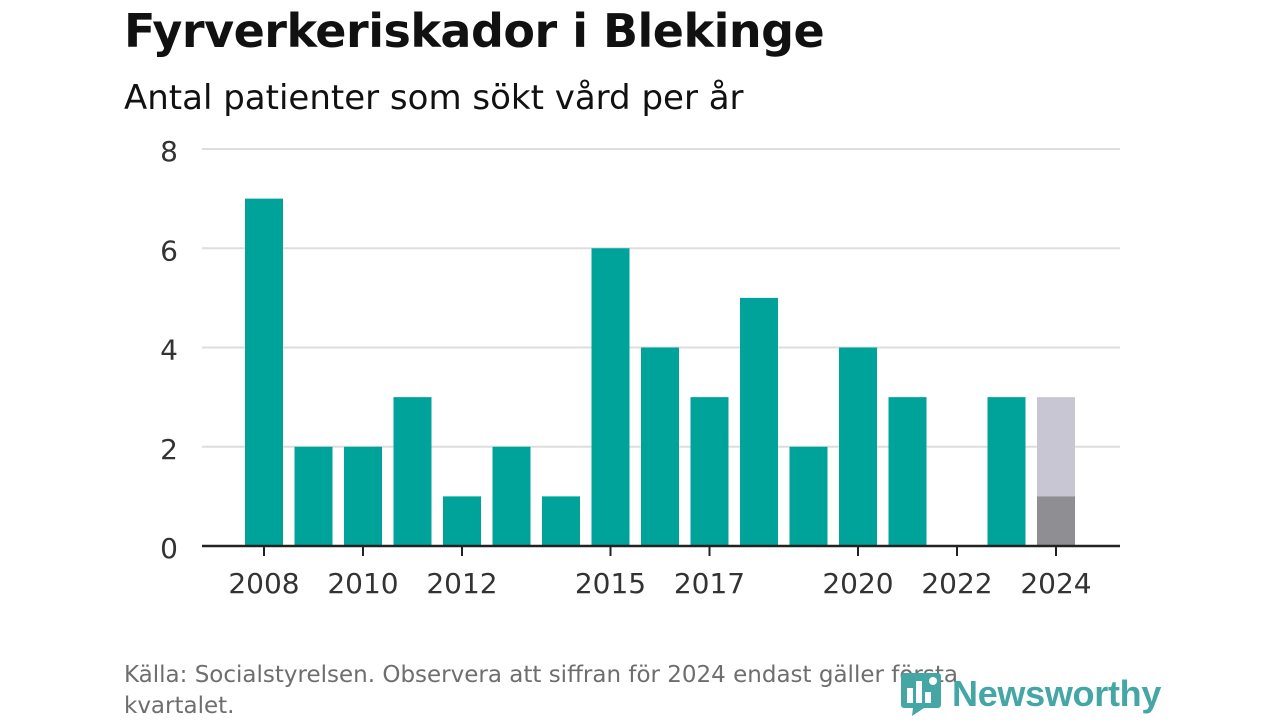 The height and width of the screenshot is (722, 1280). What do you see at coordinates (313, 496) in the screenshot?
I see `bar-2009` at bounding box center [313, 496].